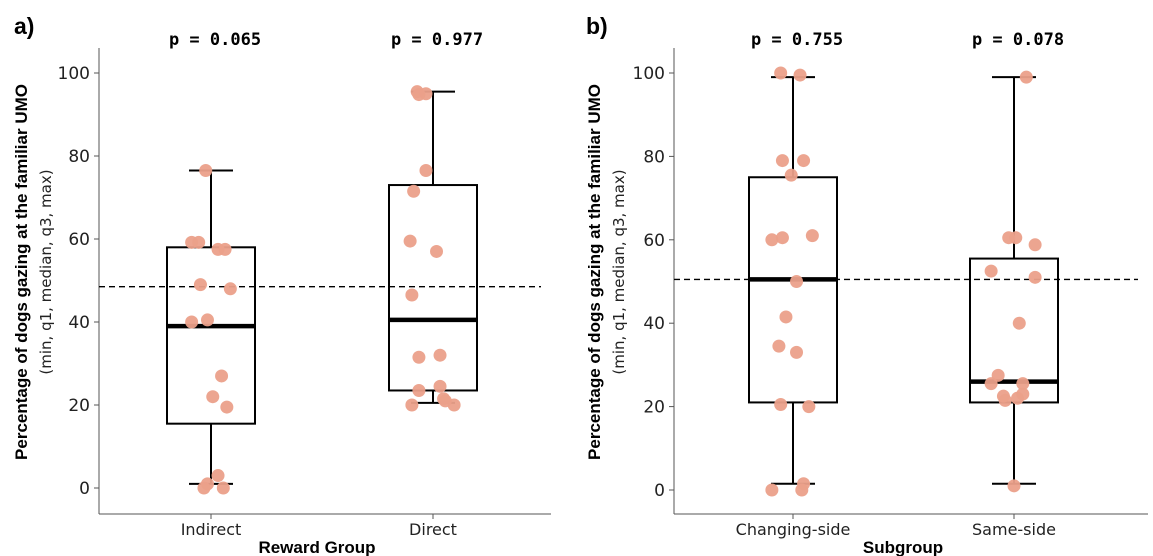  I want to click on x-category-label: Changing-side, so click(793, 529).